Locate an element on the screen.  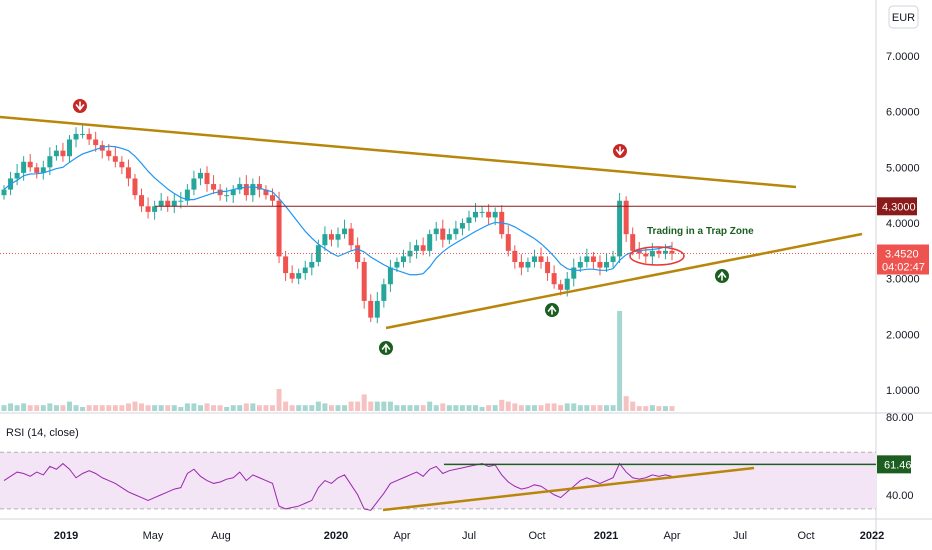
currency-button: EUR is located at coordinates (903, 17).